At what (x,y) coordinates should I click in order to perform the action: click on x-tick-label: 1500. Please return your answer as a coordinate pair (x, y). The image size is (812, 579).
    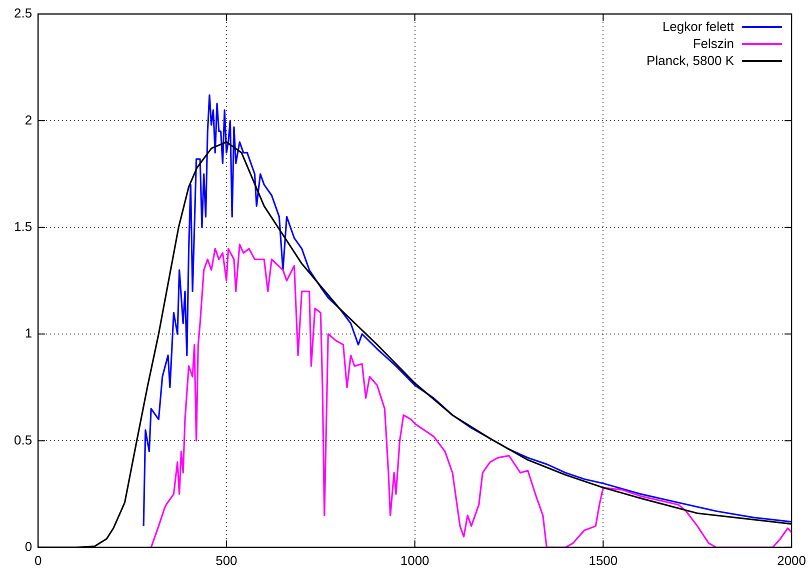
    Looking at the image, I should click on (603, 560).